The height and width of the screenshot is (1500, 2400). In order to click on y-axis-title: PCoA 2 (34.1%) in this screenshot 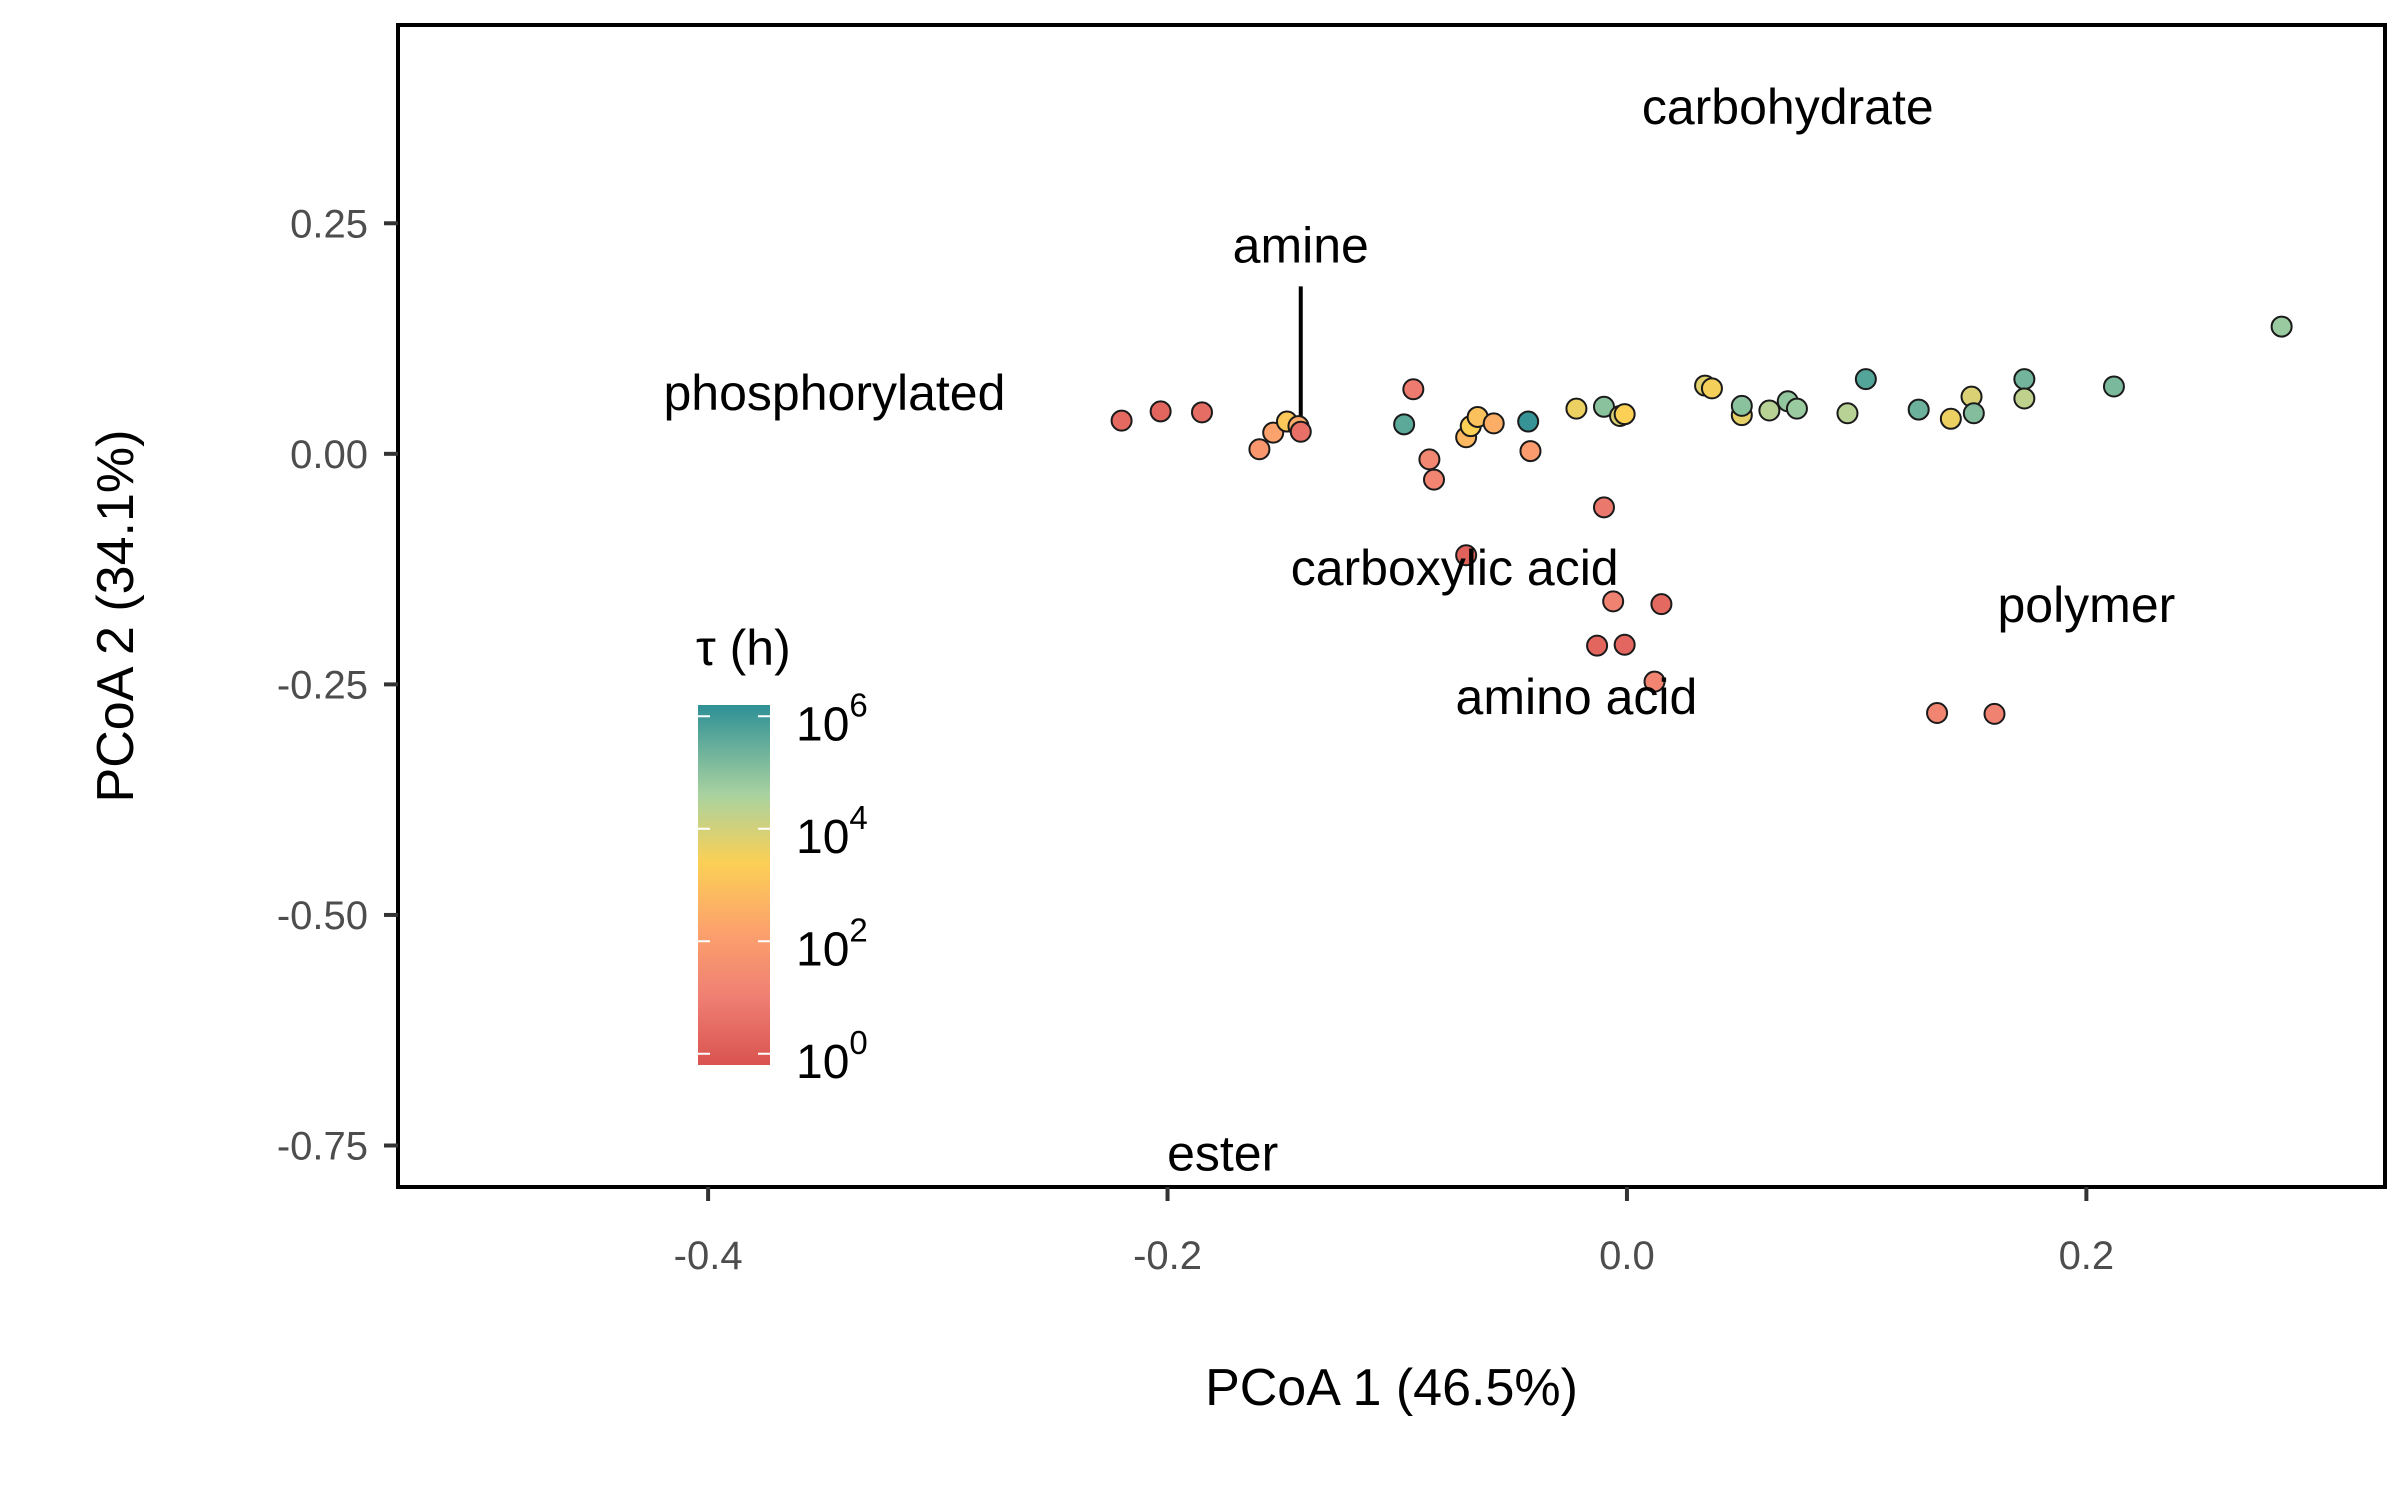, I will do `click(116, 616)`.